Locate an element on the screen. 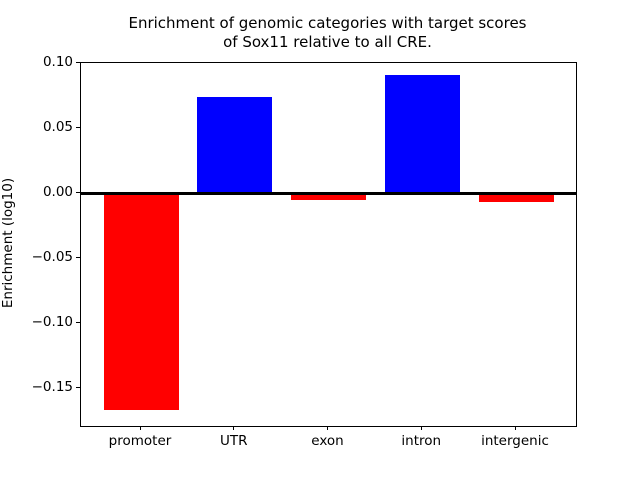 The width and height of the screenshot is (640, 480). x-tick-label-exon: exon is located at coordinates (327, 441).